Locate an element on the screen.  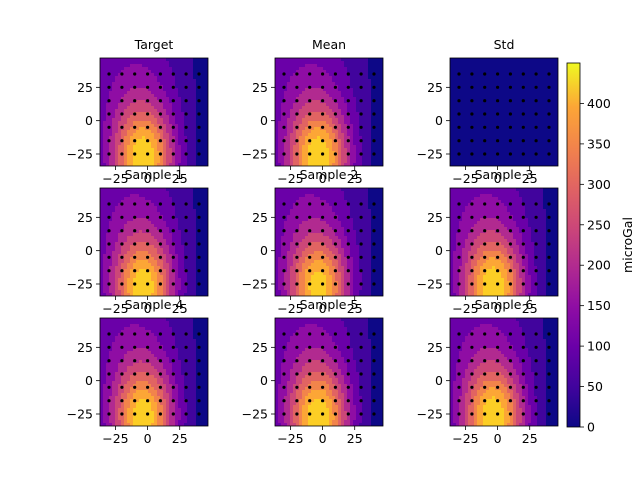
contour-field is located at coordinates (329, 112).